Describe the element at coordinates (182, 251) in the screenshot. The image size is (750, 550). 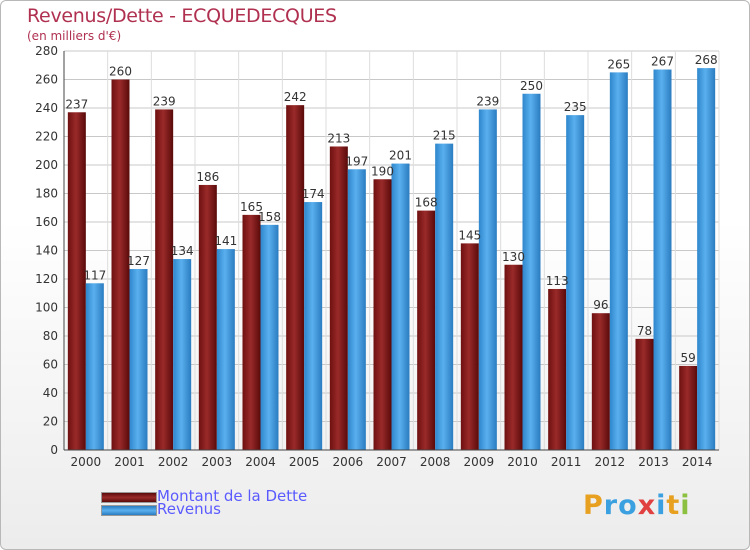
I see `data-label-revenus: 134` at that location.